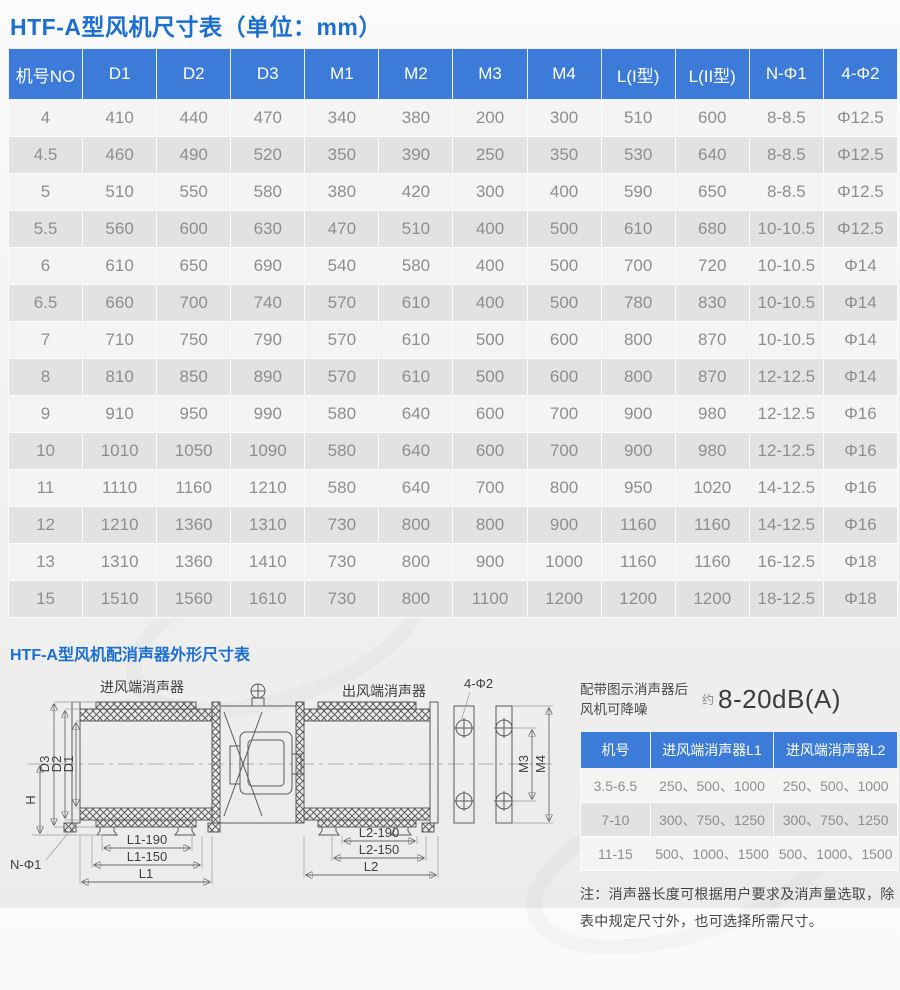  Describe the element at coordinates (268, 377) in the screenshot. I see `table-cell: 890` at that location.